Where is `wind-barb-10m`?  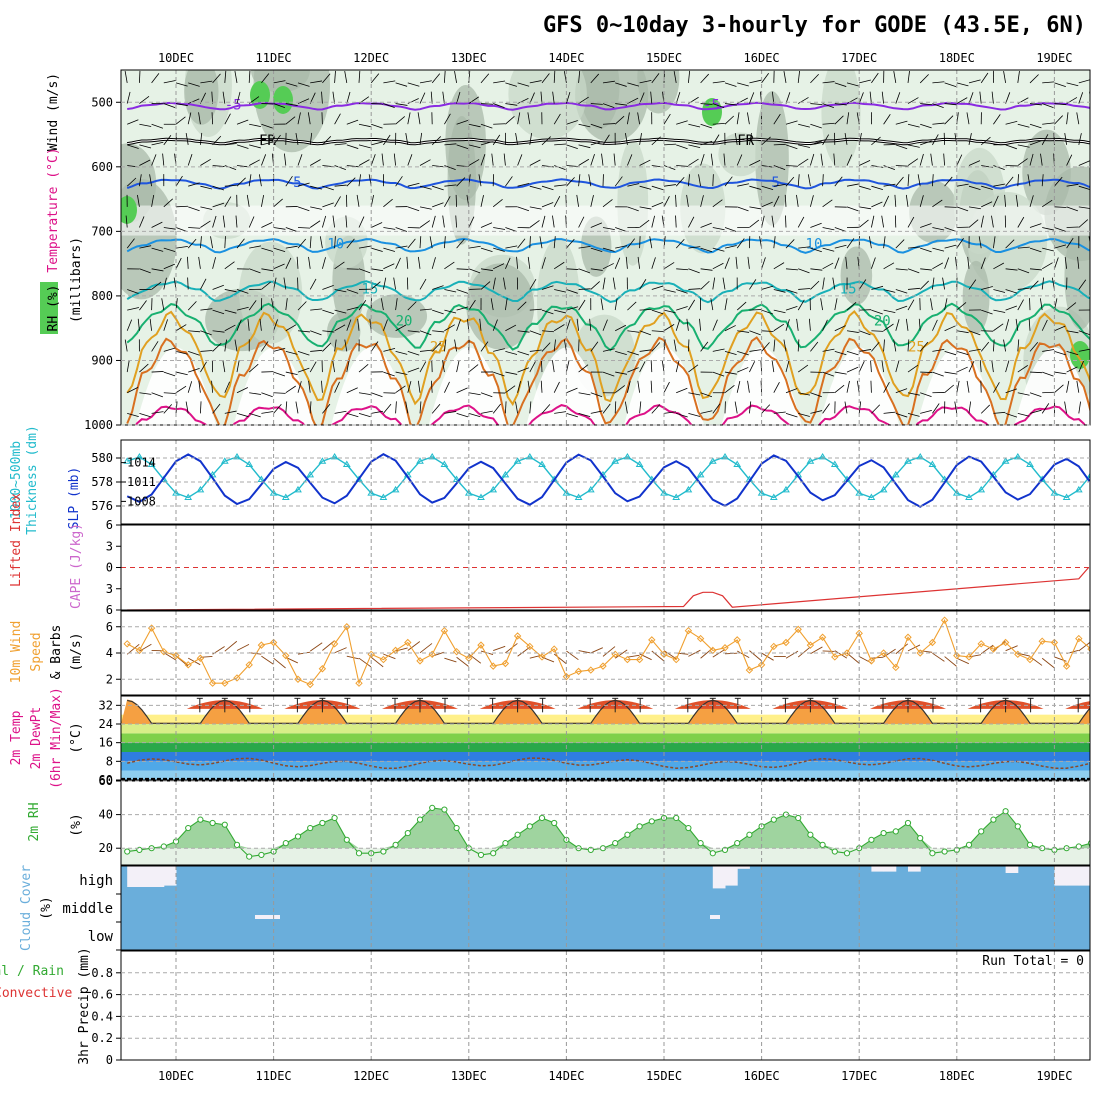 wind-barb-10m is located at coordinates (792, 654).